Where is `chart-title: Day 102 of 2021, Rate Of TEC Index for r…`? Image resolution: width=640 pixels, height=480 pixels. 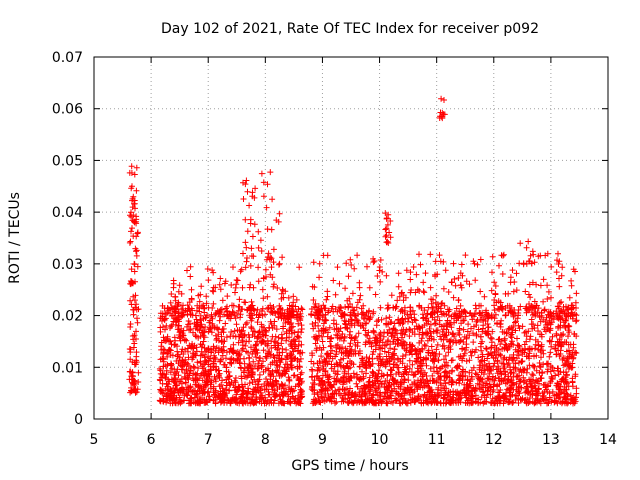 chart-title: Day 102 of 2021, Rate Of TEC Index for r… is located at coordinates (350, 29).